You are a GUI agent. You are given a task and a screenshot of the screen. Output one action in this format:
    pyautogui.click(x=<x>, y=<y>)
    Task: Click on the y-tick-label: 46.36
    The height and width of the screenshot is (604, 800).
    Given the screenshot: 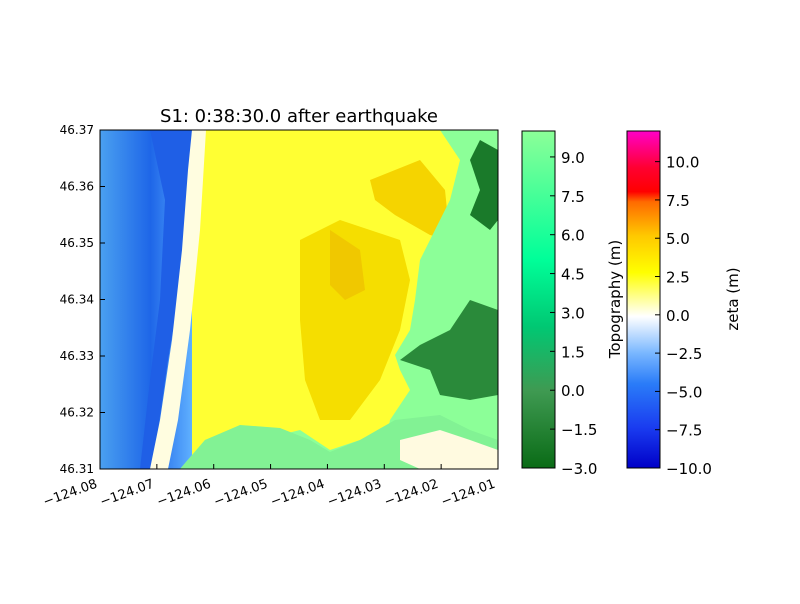 What is the action you would take?
    pyautogui.click(x=77, y=187)
    